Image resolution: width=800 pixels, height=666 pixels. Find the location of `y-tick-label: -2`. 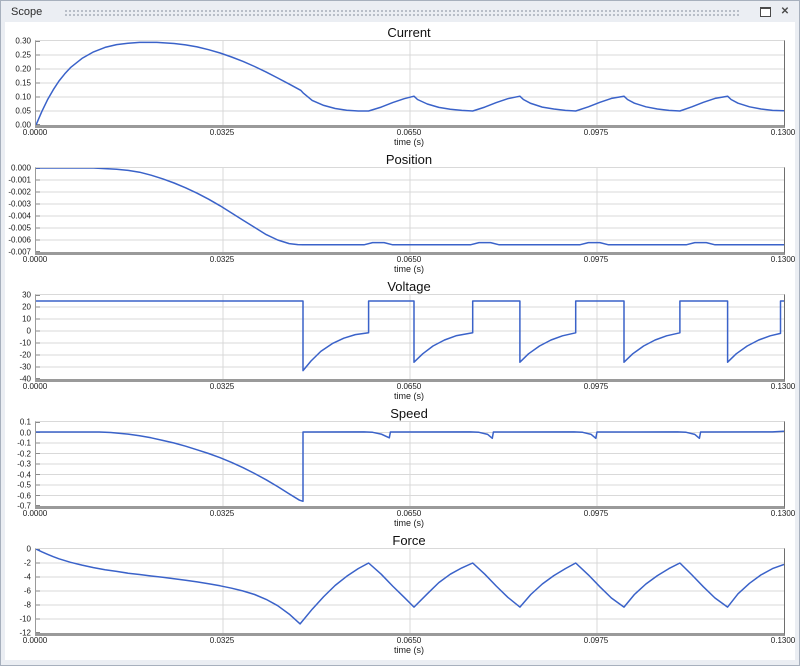

y-tick-label: -2 is located at coordinates (27, 563).